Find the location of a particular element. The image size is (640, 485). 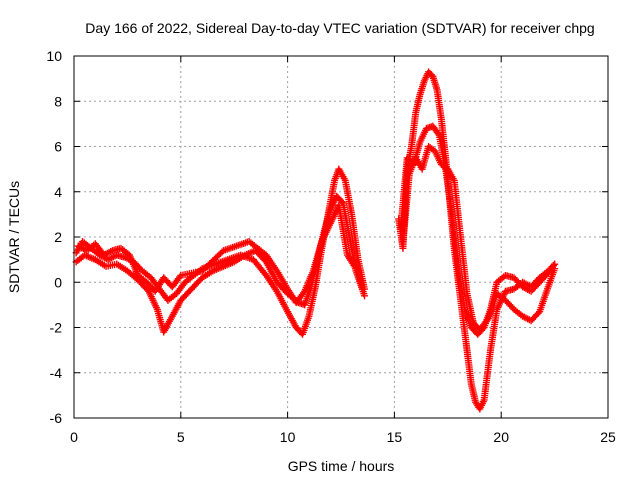

y-tick-label: -6 is located at coordinates (56, 418).